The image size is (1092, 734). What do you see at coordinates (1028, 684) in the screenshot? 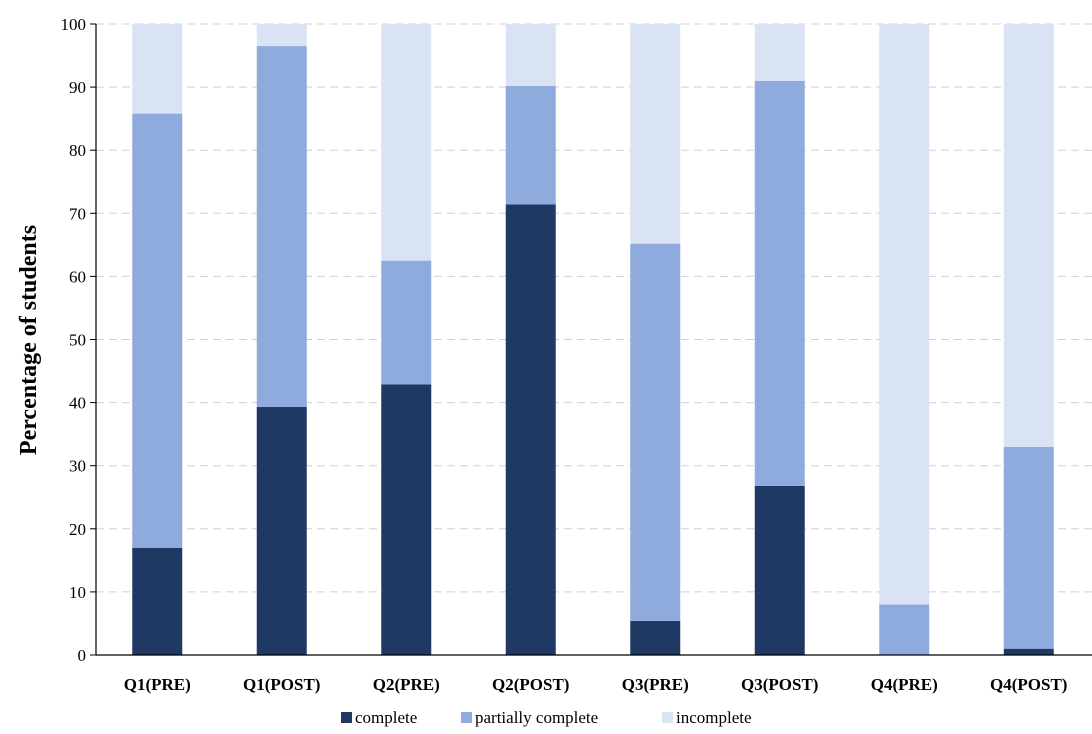
I see `x-tick-label: Q4(POST)` at bounding box center [1028, 684].